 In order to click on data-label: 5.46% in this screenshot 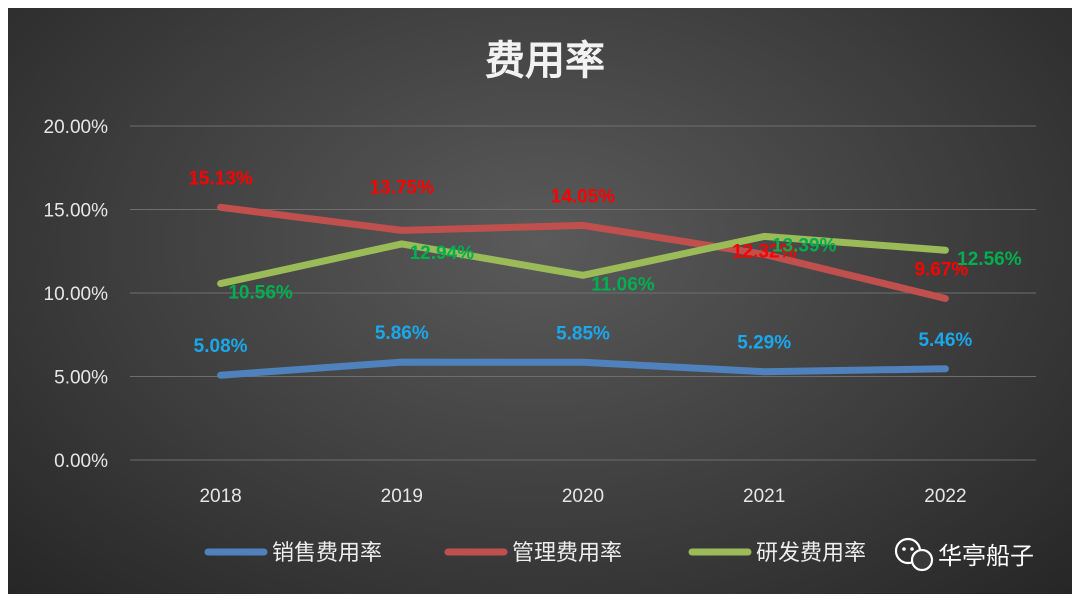, I will do `click(945, 340)`.